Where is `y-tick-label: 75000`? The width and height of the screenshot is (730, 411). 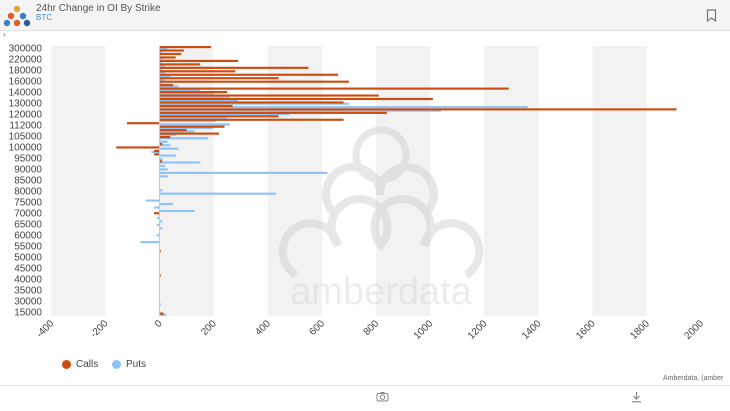
y-tick-label: 75000 is located at coordinates (28, 203).